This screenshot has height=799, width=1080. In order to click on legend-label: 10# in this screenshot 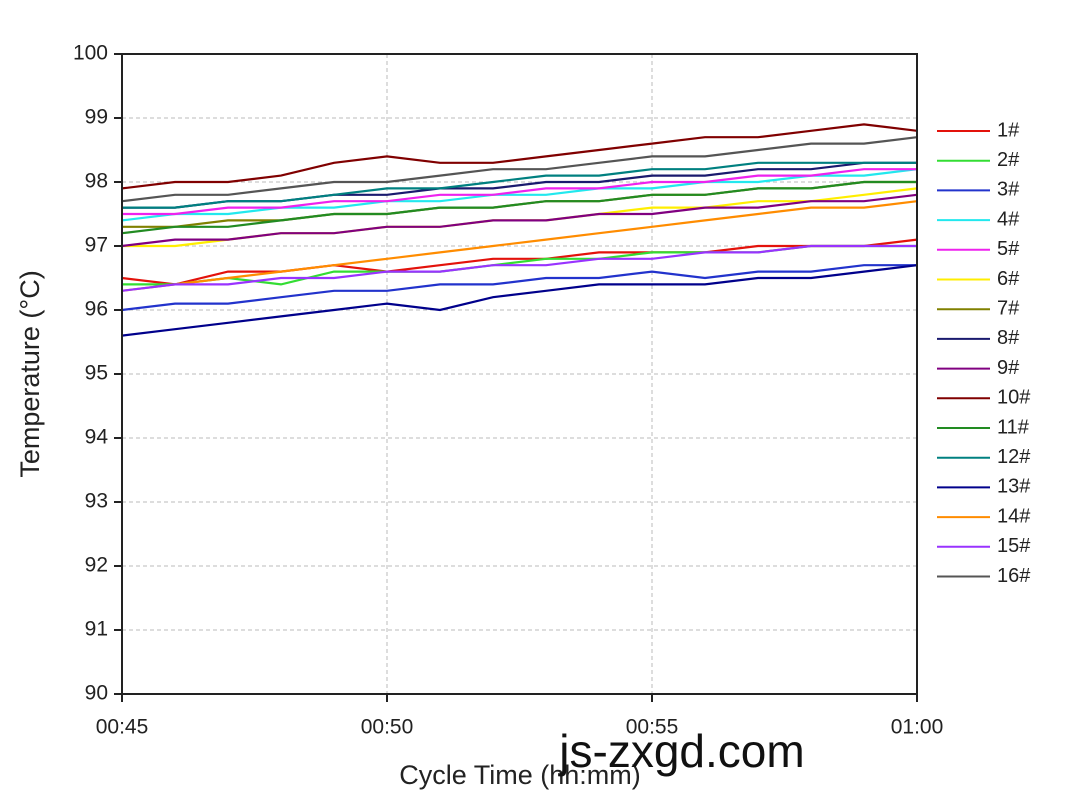, I will do `click(1014, 398)`.